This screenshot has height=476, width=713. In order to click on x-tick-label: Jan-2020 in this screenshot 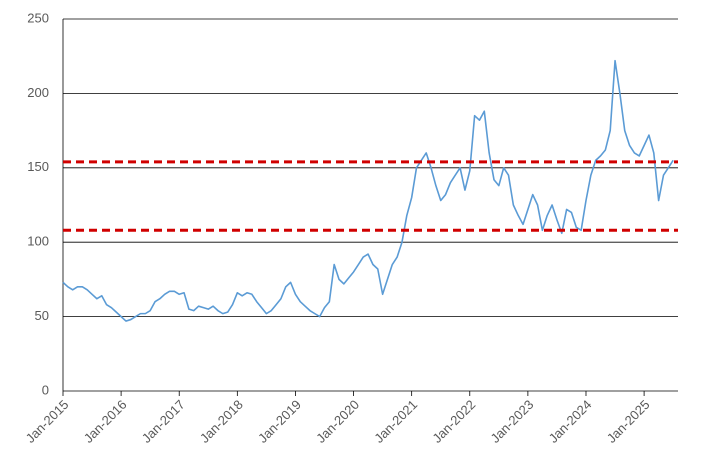, I will do `click(337, 421)`.